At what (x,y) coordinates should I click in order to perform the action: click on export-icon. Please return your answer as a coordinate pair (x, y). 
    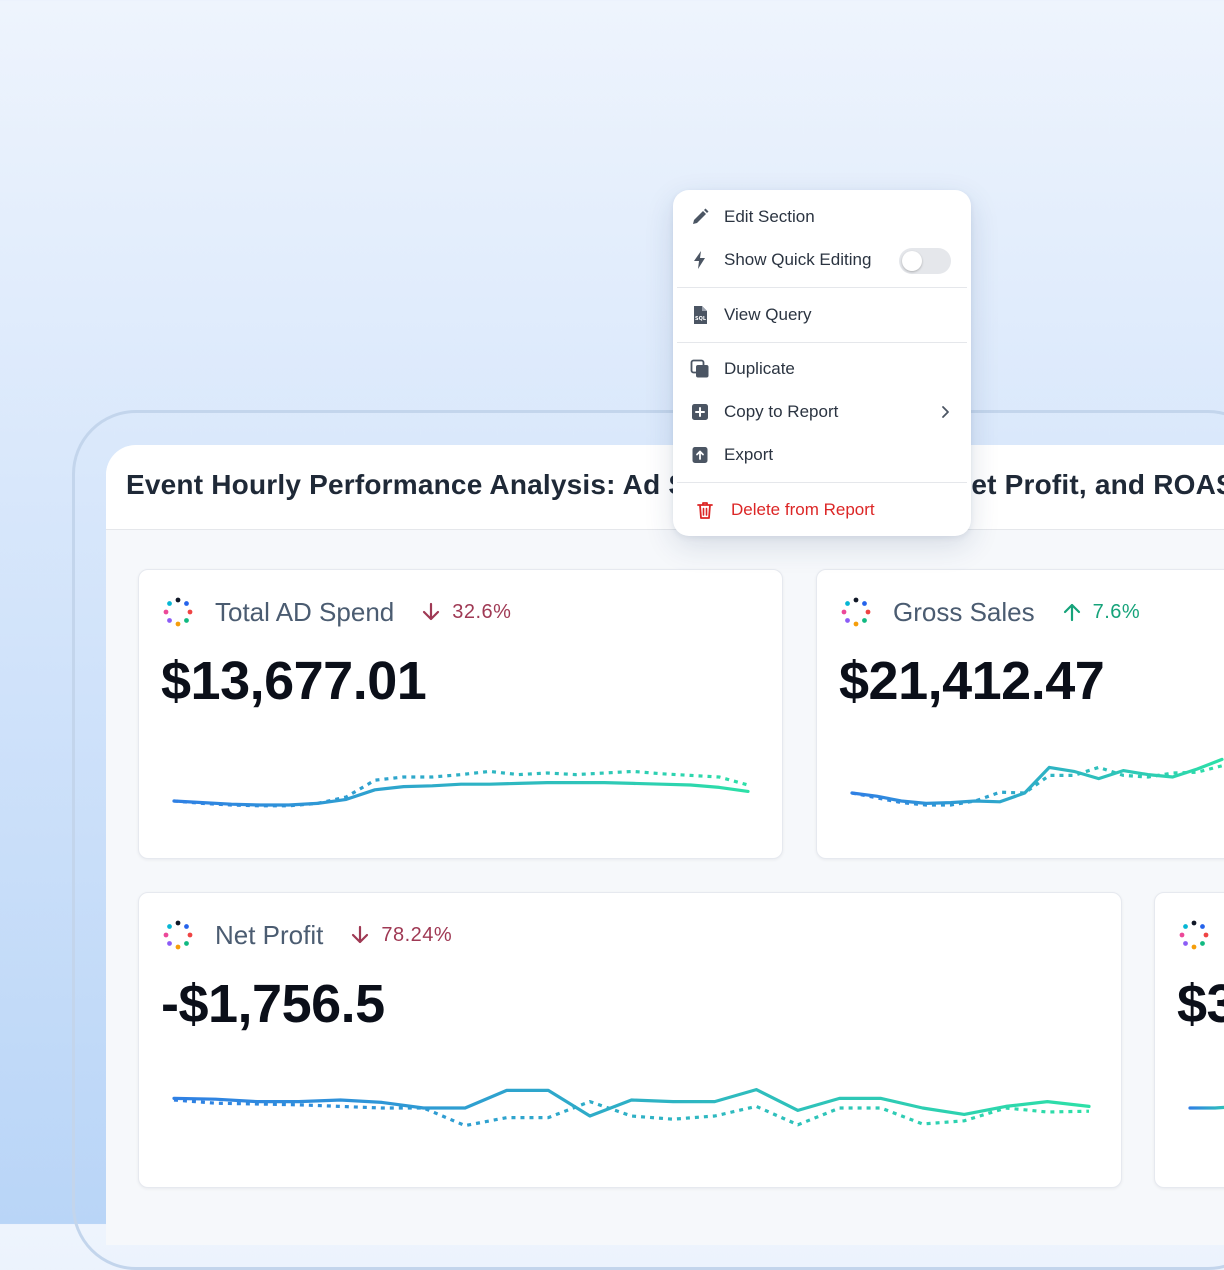
    Looking at the image, I should click on (700, 455).